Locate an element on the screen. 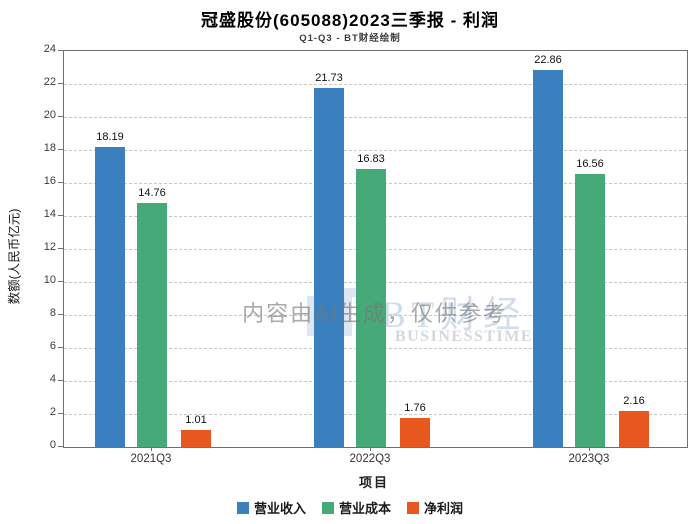 The height and width of the screenshot is (524, 700). y-tick-label: 8 is located at coordinates (52, 313).